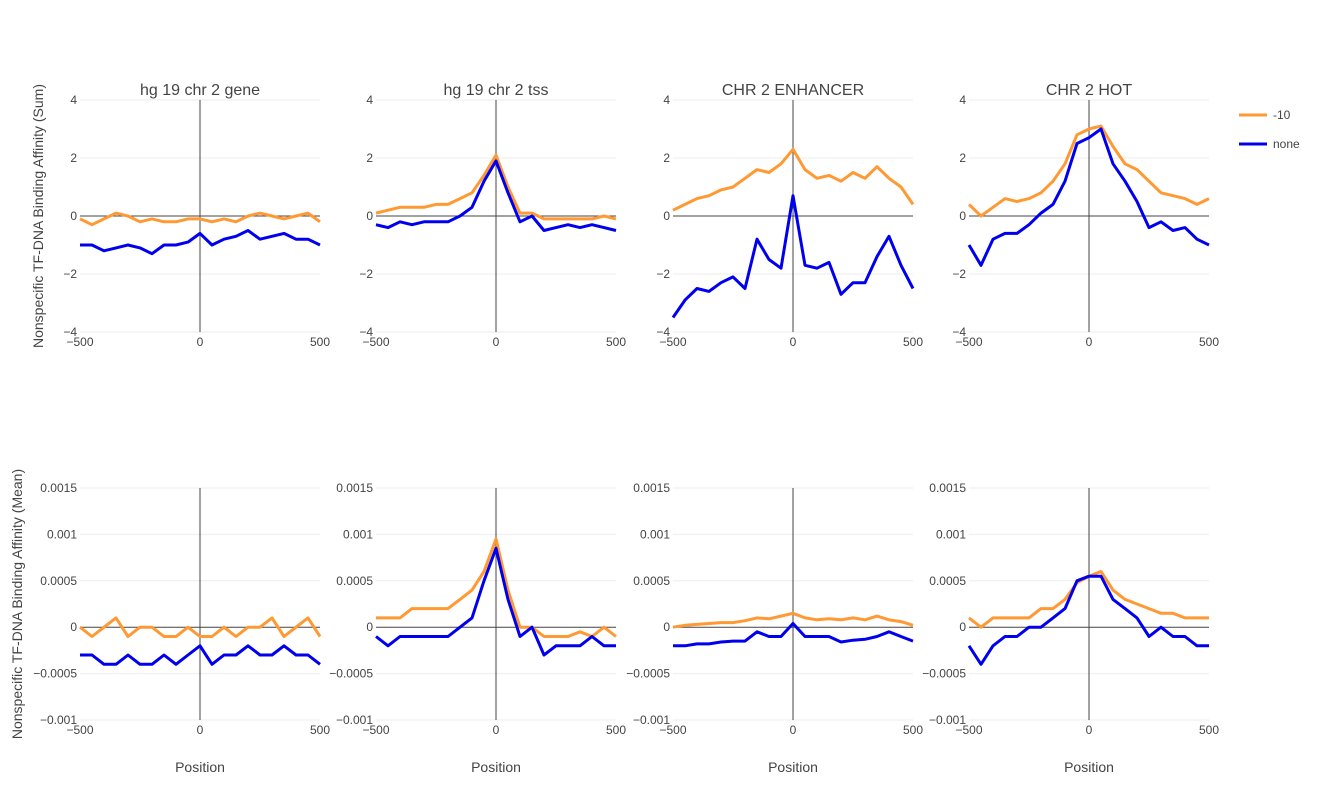 This screenshot has height=800, width=1320. I want to click on panel-title: hg 19 chr 2 gene, so click(200, 90).